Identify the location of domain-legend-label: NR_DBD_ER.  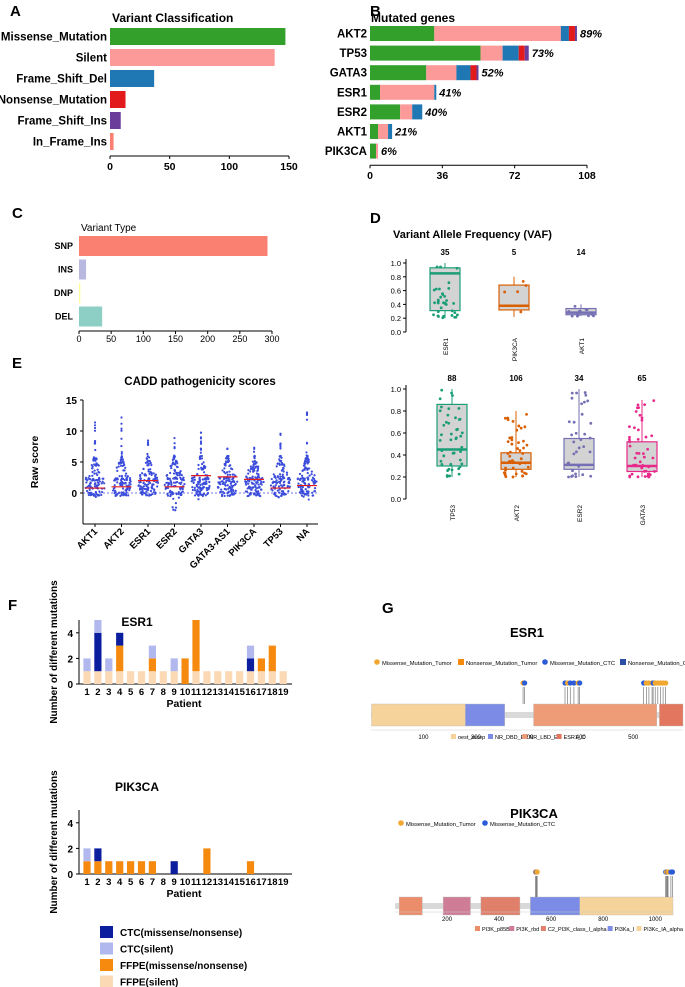
(511, 738).